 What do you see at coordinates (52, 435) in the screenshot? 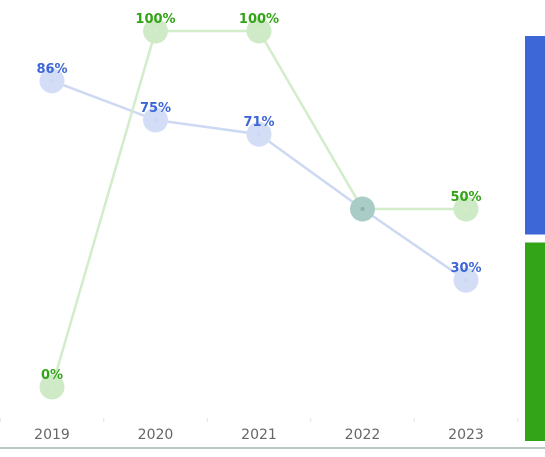
I see `x-tick-label: 2019` at bounding box center [52, 435].